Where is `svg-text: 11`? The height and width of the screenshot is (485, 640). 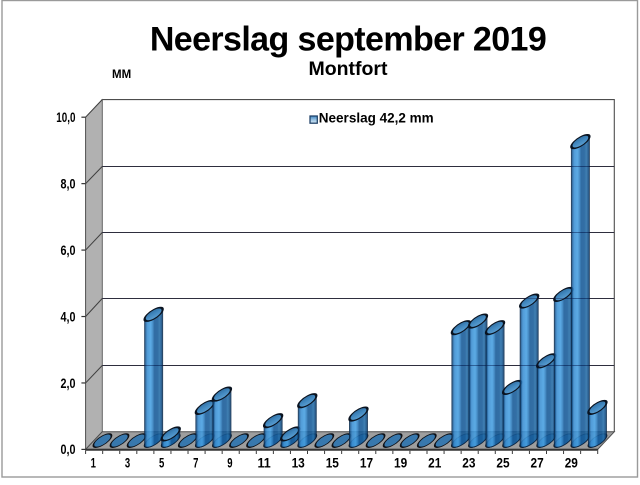
svg-text: 11 is located at coordinates (263, 462).